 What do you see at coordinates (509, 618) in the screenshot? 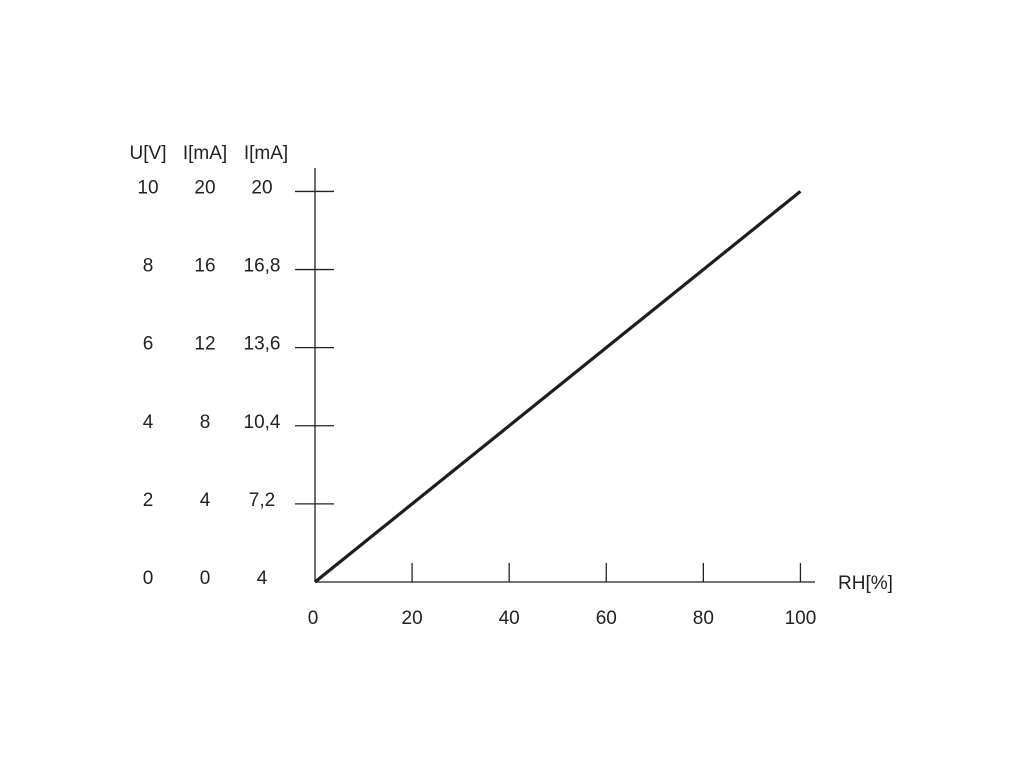
I see `x-tick-label: 40` at bounding box center [509, 618].